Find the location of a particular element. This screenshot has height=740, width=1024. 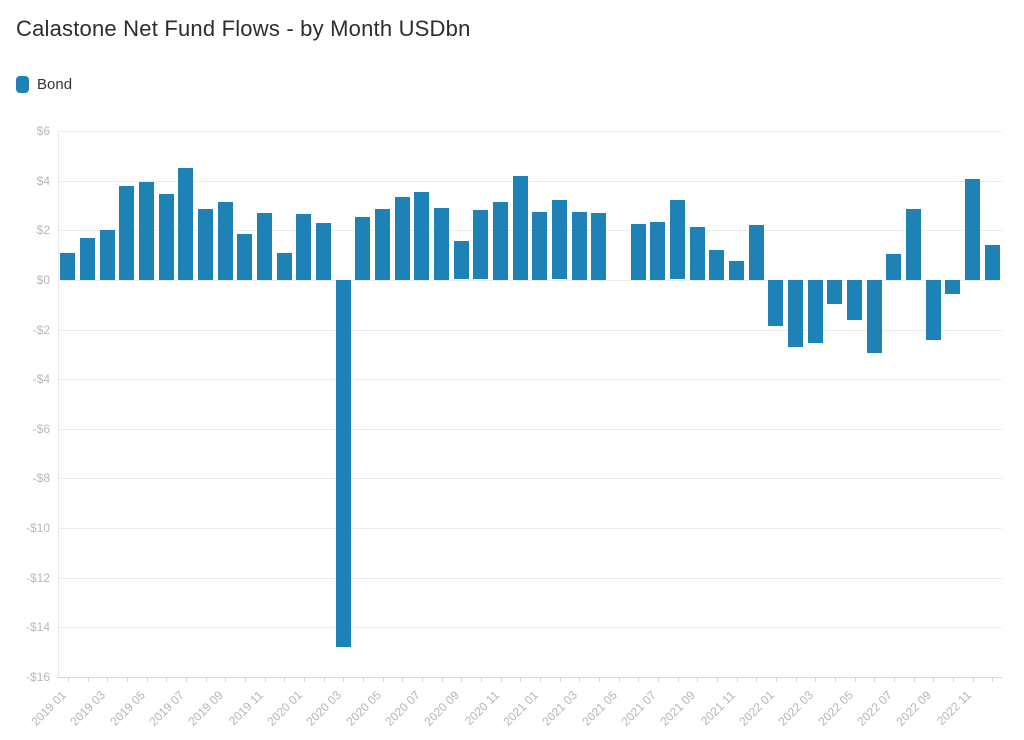

y-axis-label: -$2 is located at coordinates (41, 330).